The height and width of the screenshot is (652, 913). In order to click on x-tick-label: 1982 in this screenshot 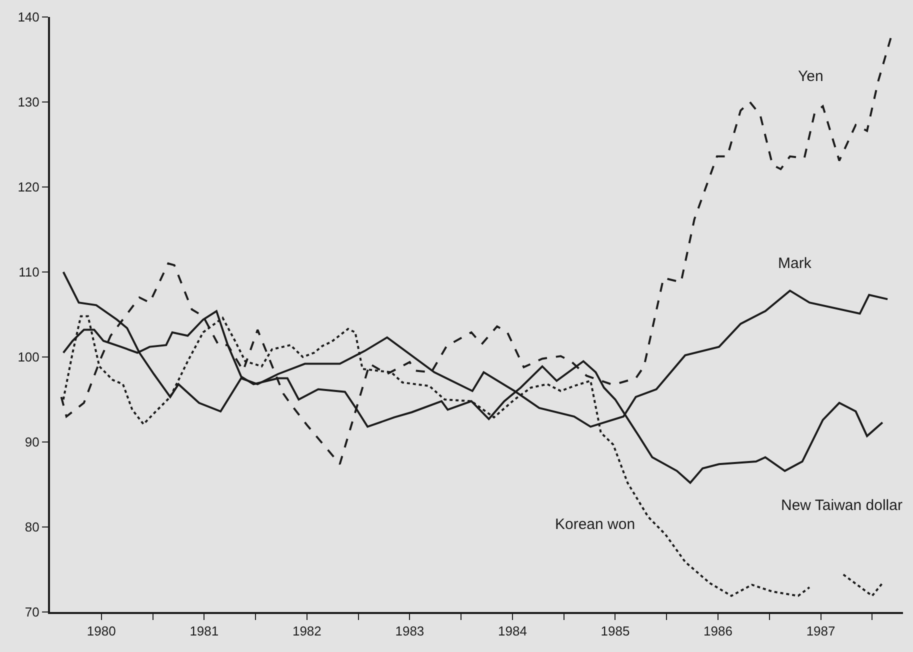, I will do `click(307, 631)`.